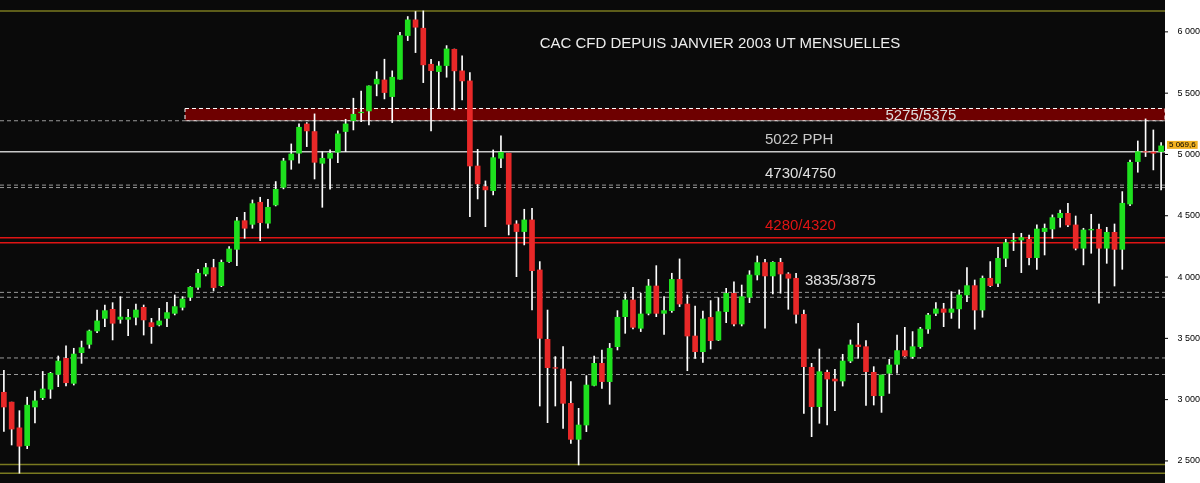 The height and width of the screenshot is (483, 1200). What do you see at coordinates (1188, 460) in the screenshot?
I see `y-tick-label: 2 500` at bounding box center [1188, 460].